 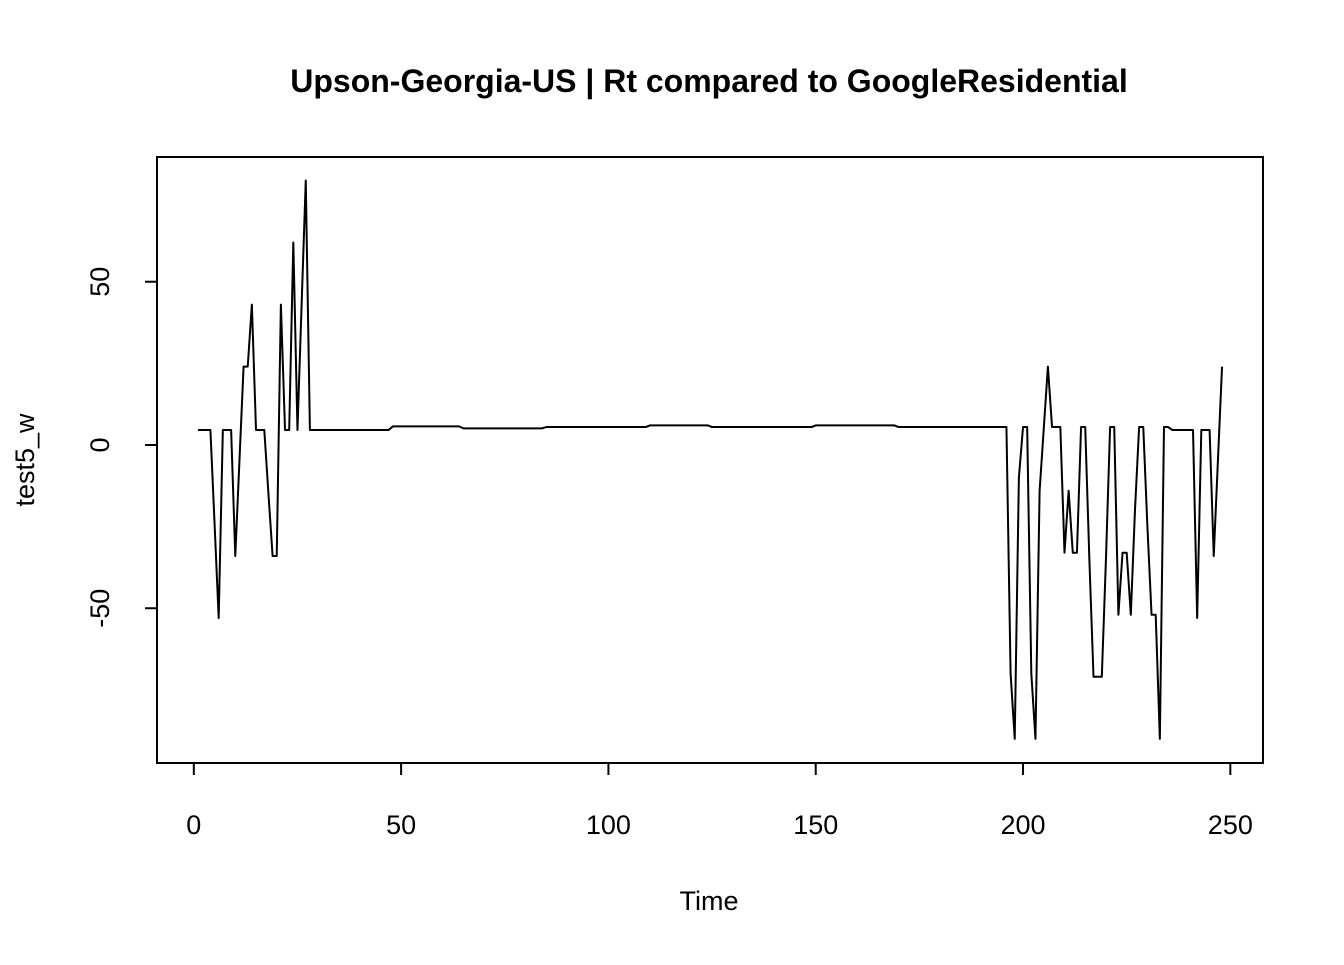 I want to click on x-tick-label: 0, so click(x=193, y=825).